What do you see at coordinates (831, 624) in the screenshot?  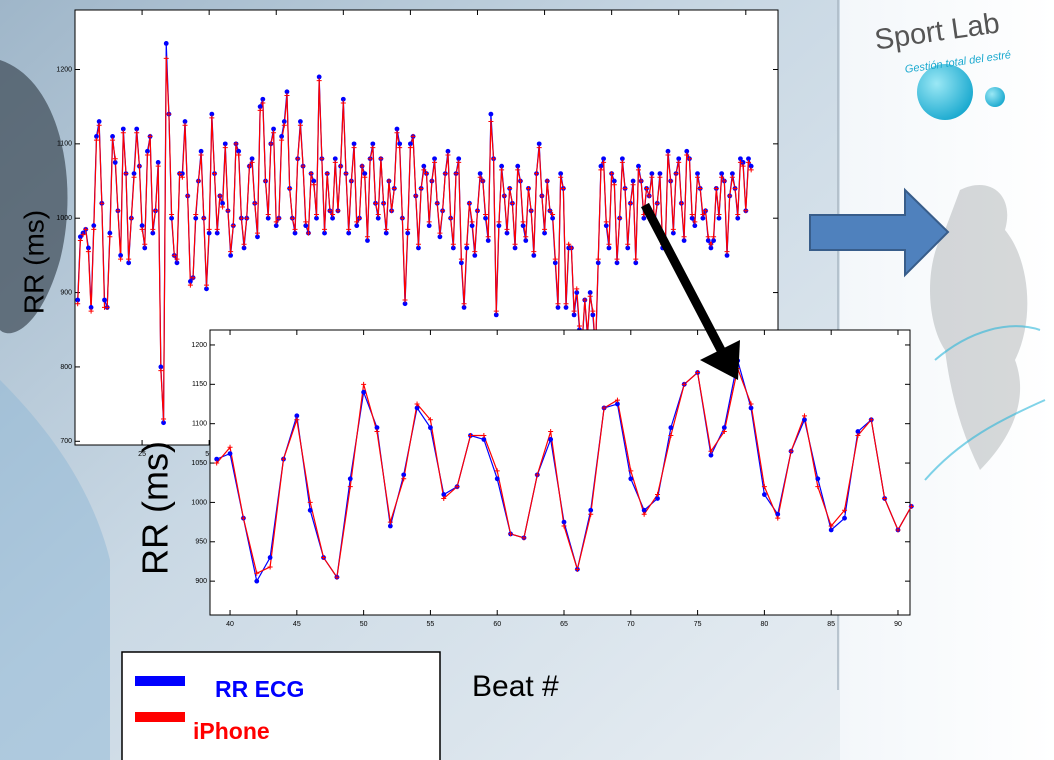 I see `x-tick-label: 85` at bounding box center [831, 624].